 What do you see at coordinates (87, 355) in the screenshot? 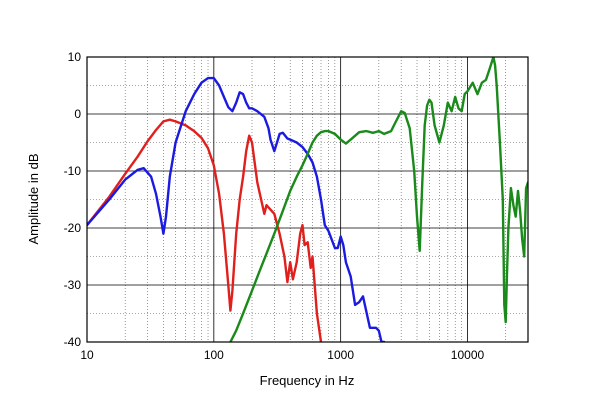
I see `x-tick-label: 10` at bounding box center [87, 355].